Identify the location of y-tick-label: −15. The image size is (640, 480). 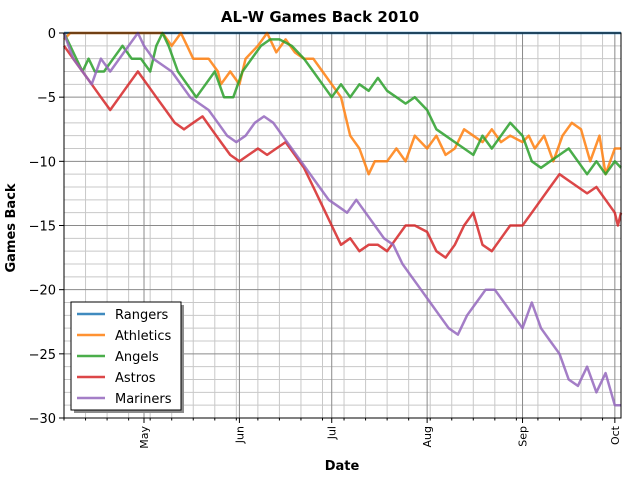
(42, 227).